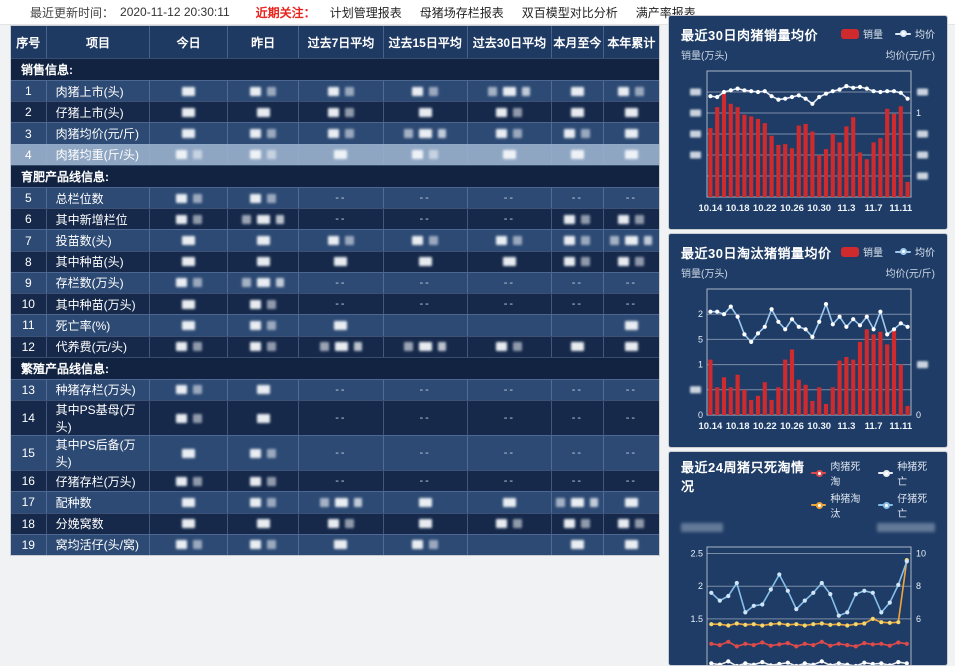 This screenshot has width=955, height=666. I want to click on table-row: 4 肉猪均重(斤/头), so click(335, 154).